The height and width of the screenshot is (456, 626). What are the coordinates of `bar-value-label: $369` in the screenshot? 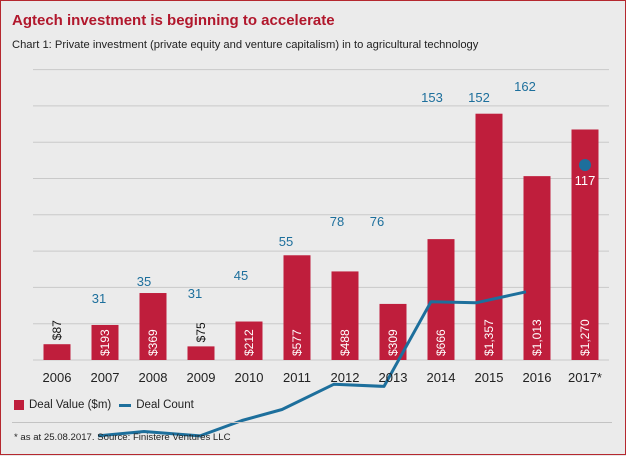 It's located at (153, 342).